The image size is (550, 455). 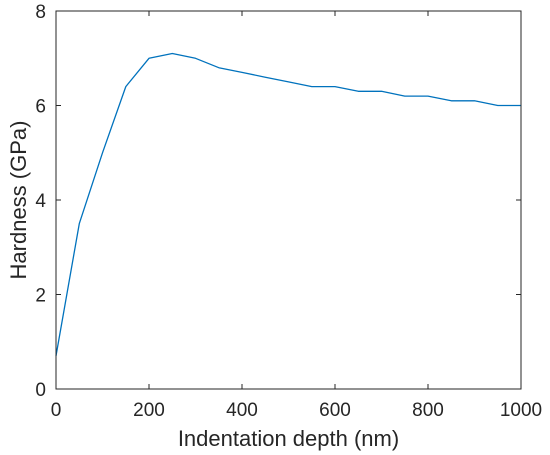 What do you see at coordinates (296, 410) in the screenshot?
I see `x-tick-labels: 0 200 400 600 800 1000` at bounding box center [296, 410].